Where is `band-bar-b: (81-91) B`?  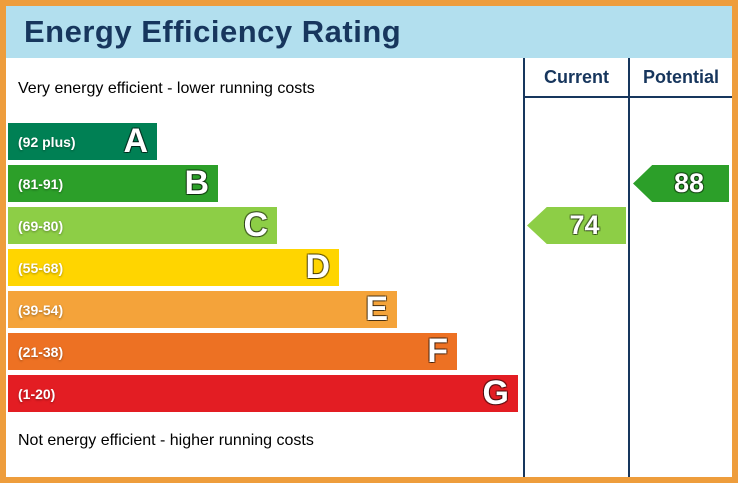 band-bar-b: (81-91) B is located at coordinates (113, 183).